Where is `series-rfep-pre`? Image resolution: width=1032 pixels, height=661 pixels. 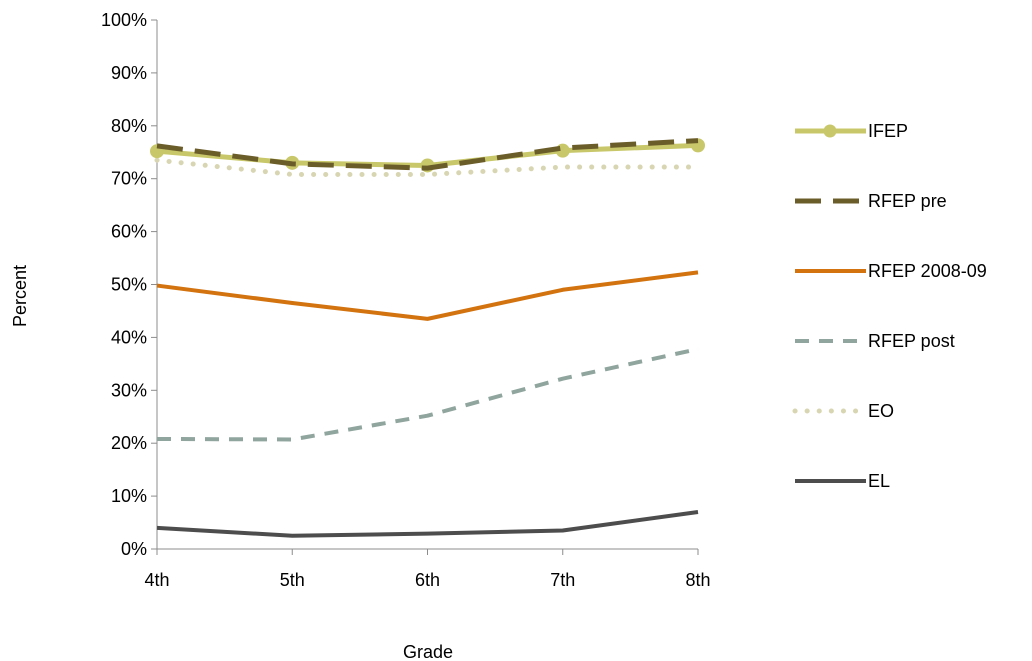
series-rfep-pre is located at coordinates (427, 154).